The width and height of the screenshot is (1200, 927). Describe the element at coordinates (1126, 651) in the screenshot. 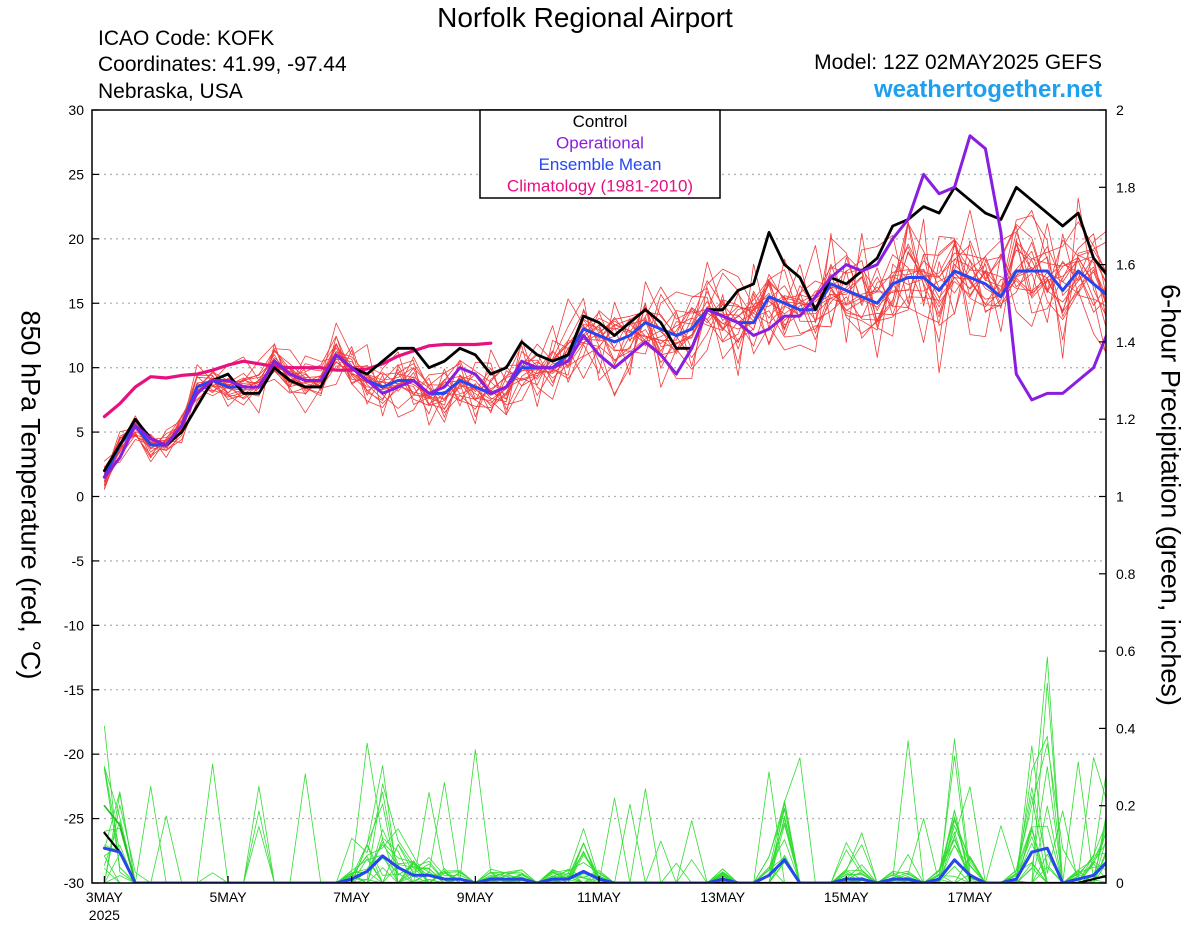

I see `y2-tick-label: 0.6` at that location.